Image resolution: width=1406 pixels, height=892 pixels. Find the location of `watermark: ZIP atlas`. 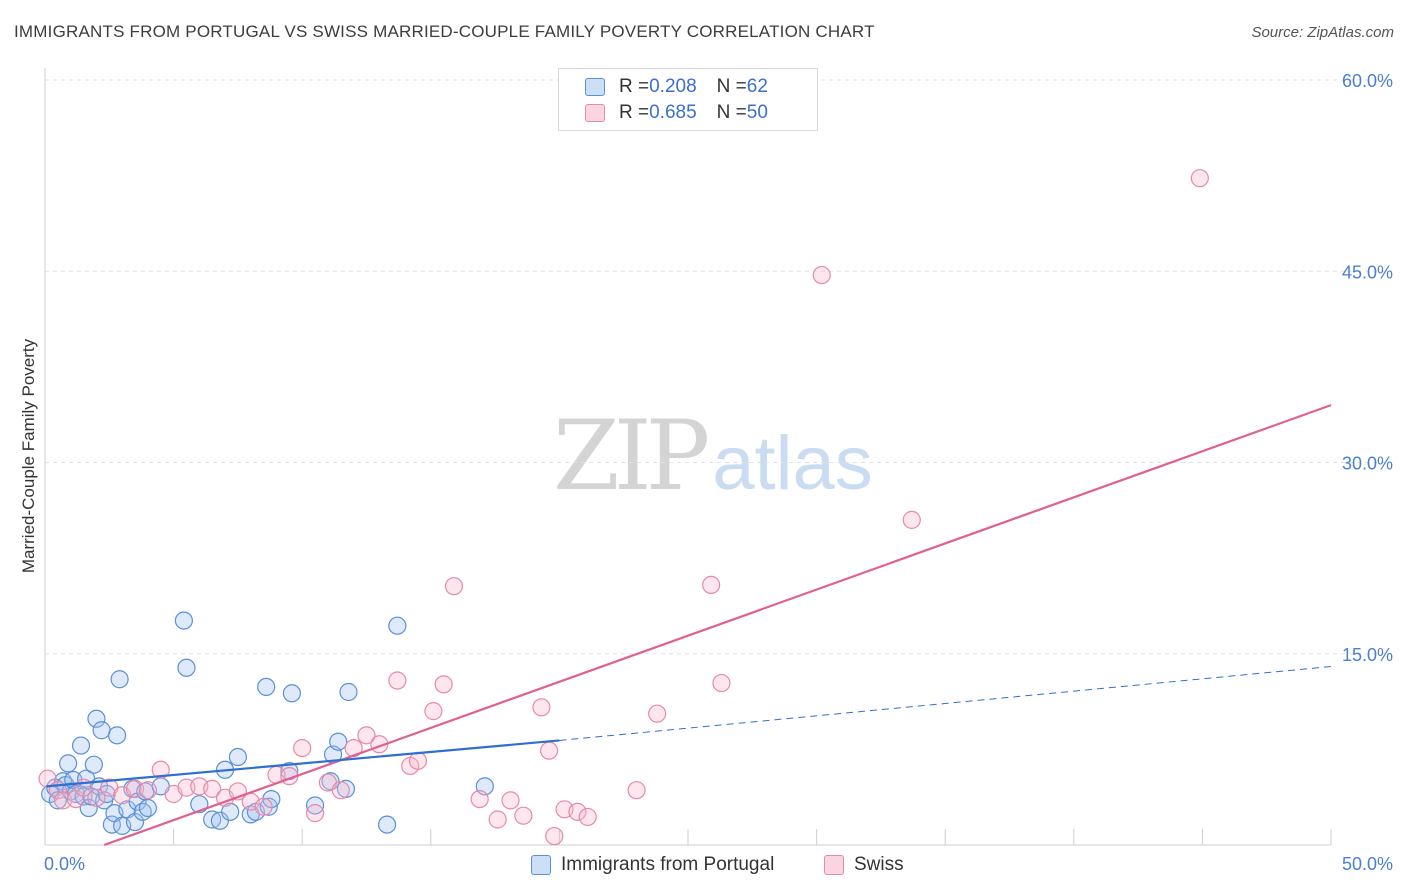

watermark: ZIP atlas is located at coordinates (713, 456).